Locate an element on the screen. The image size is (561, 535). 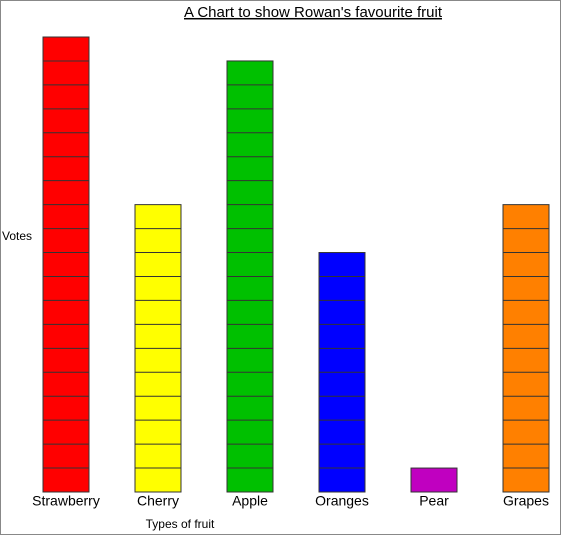
x-tick-label: Strawberry is located at coordinates (66, 501).